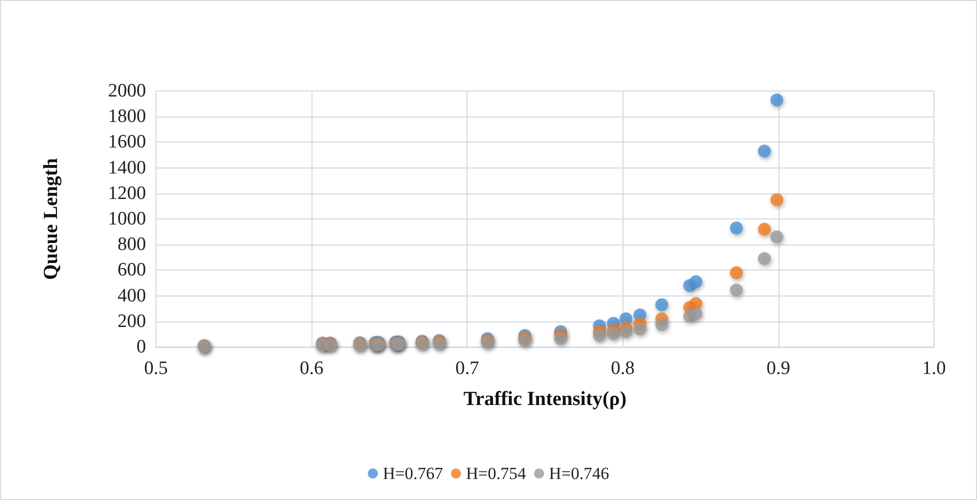 This screenshot has height=500, width=977. What do you see at coordinates (622, 368) in the screenshot?
I see `x-tick-label: 0.8` at bounding box center [622, 368].